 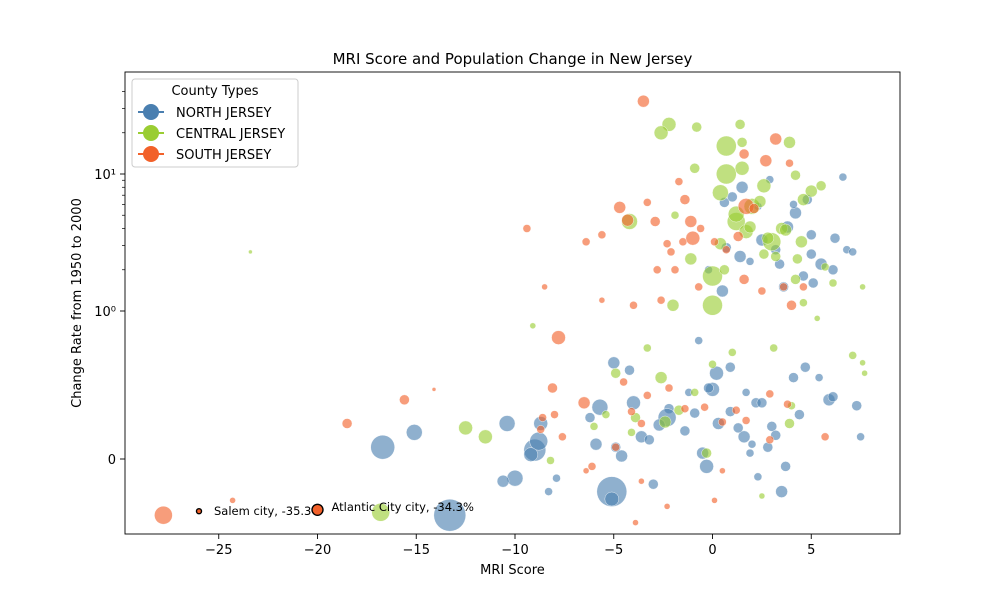 I want to click on legend-label-0: NORTH JERSEY, so click(x=223, y=113).